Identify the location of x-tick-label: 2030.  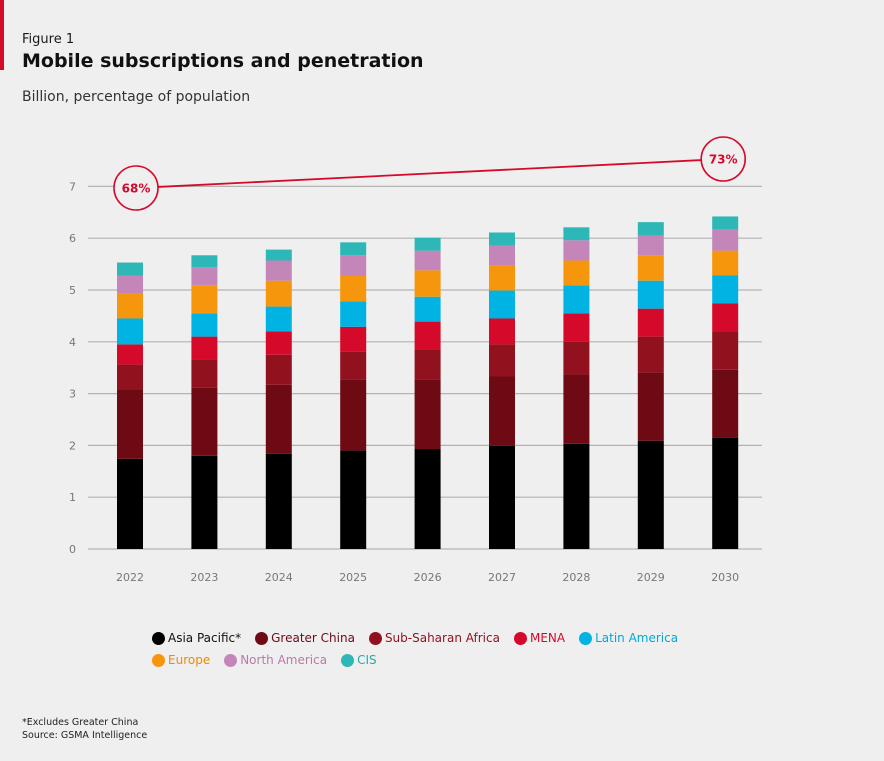
(725, 577).